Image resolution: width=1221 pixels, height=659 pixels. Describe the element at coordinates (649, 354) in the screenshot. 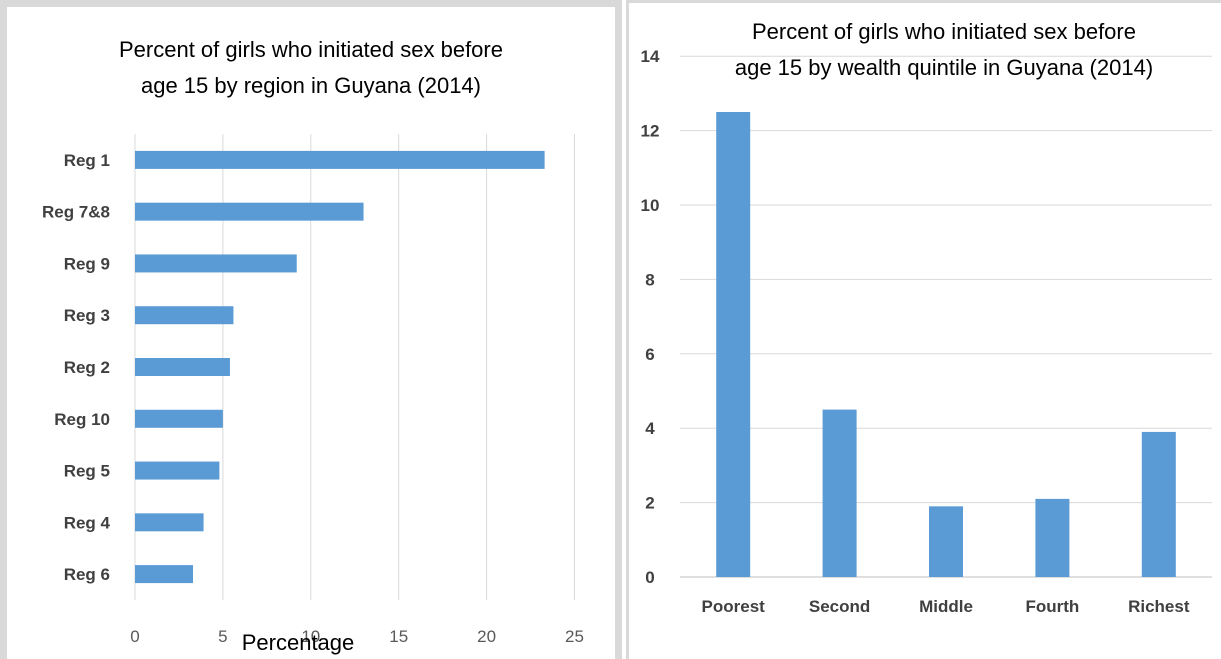

I see `y-tick-label: 6` at that location.